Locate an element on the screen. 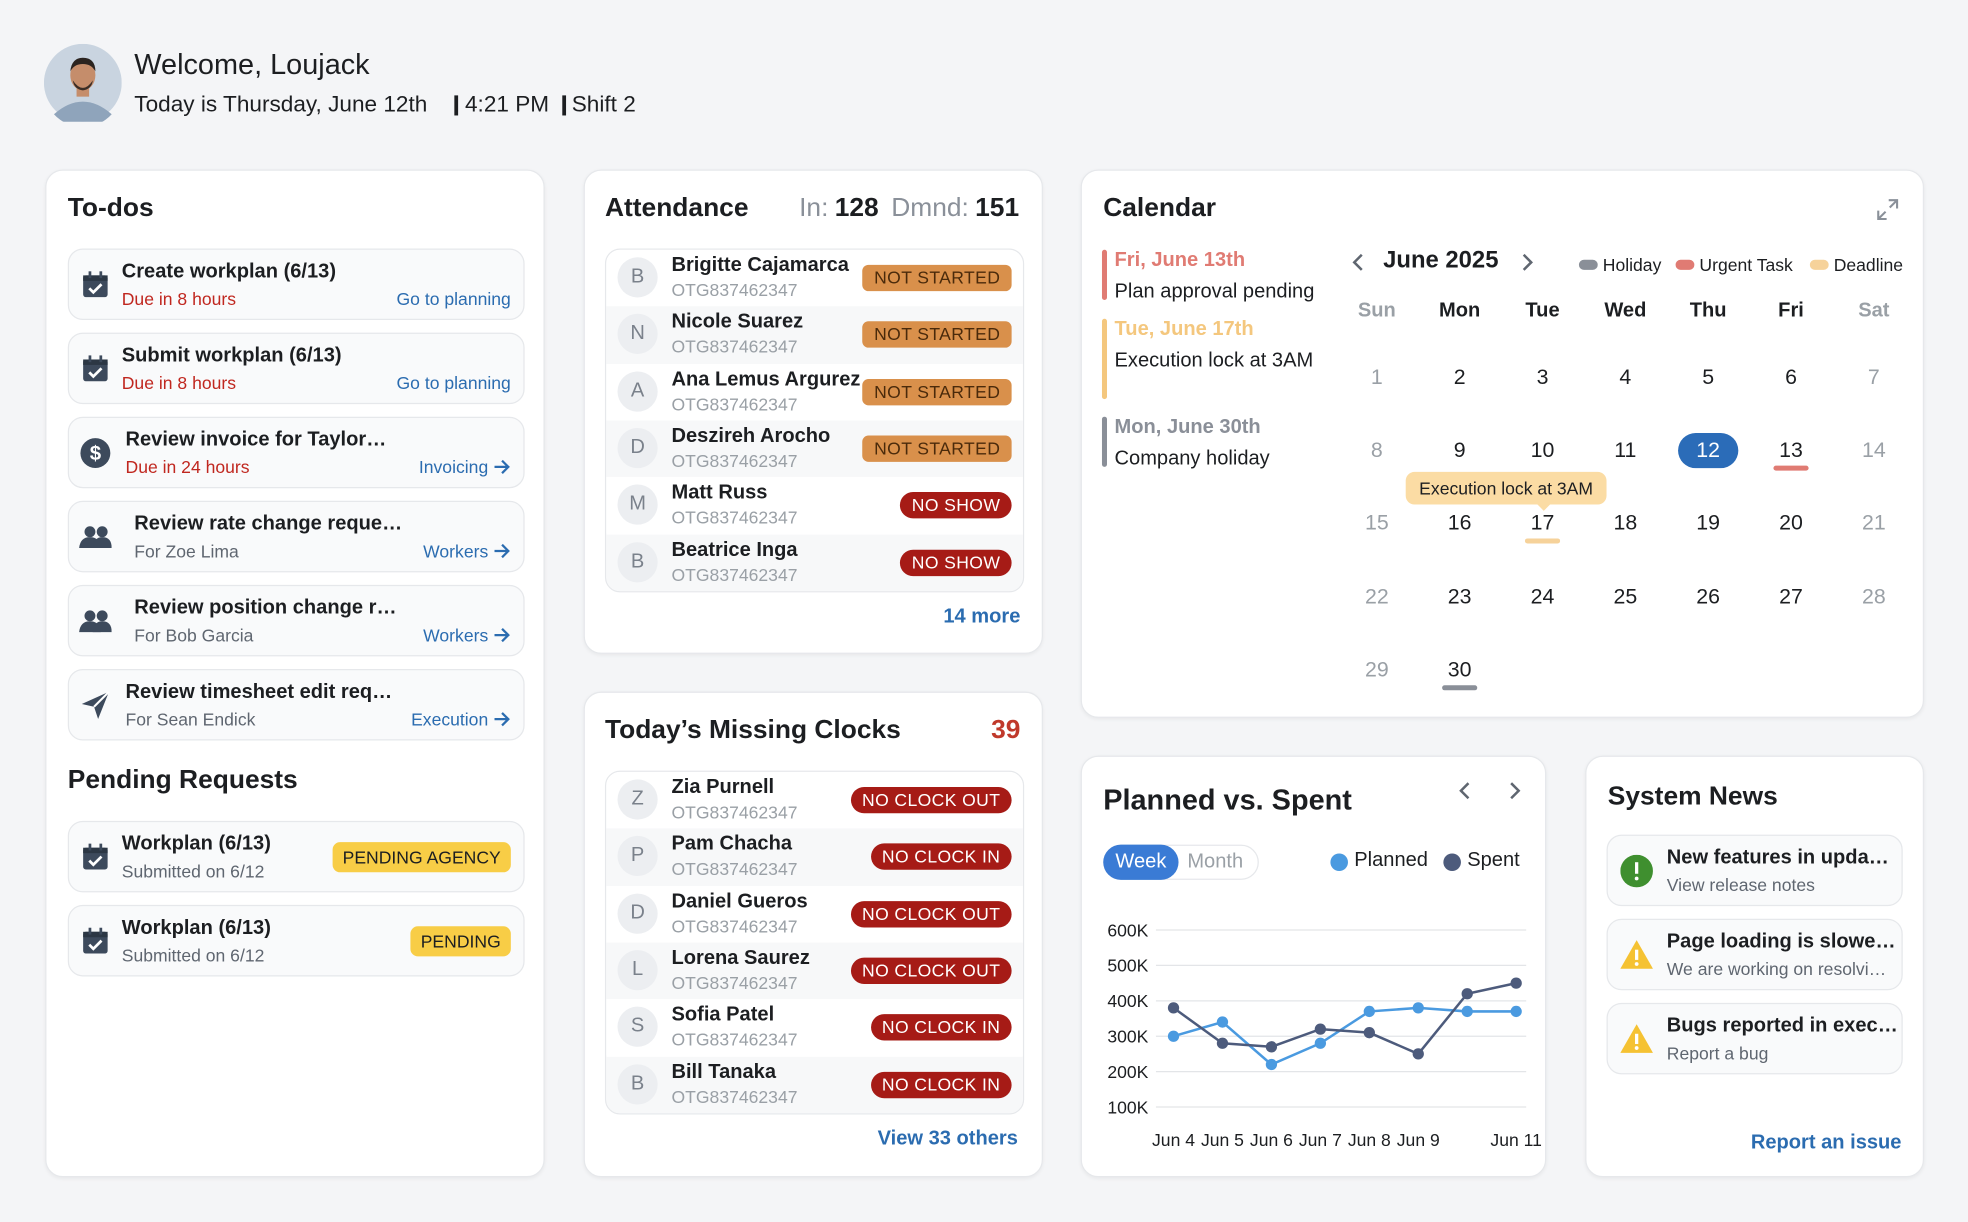 The image size is (1968, 1222). card-title: Attendance is located at coordinates (676, 208).